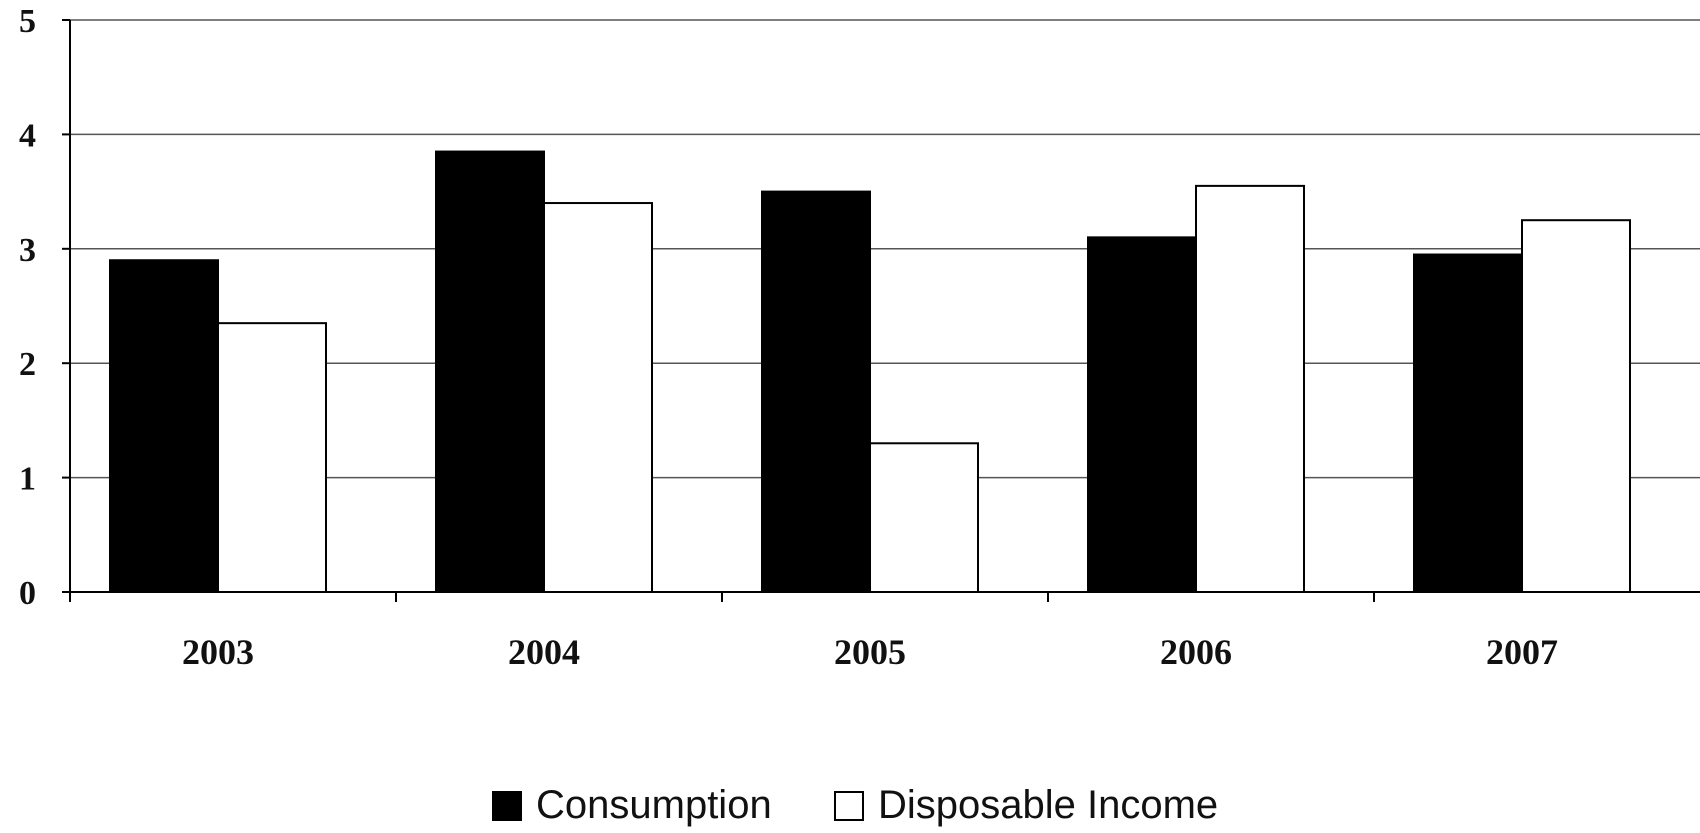  I want to click on x-tick-label-2005: 2005, so click(870, 652).